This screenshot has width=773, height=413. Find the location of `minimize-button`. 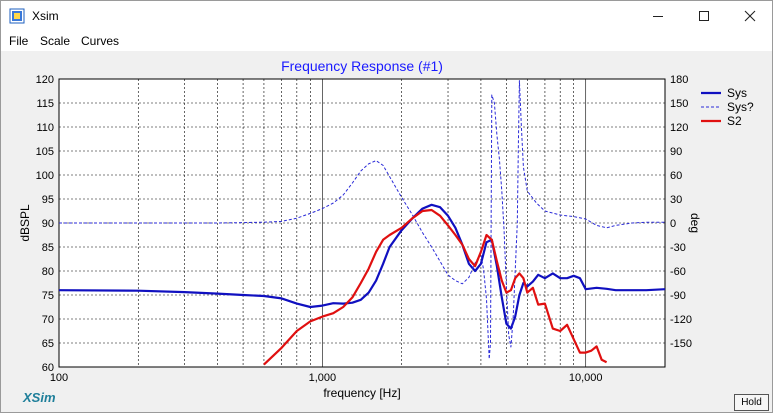

minimize-button is located at coordinates (658, 16).